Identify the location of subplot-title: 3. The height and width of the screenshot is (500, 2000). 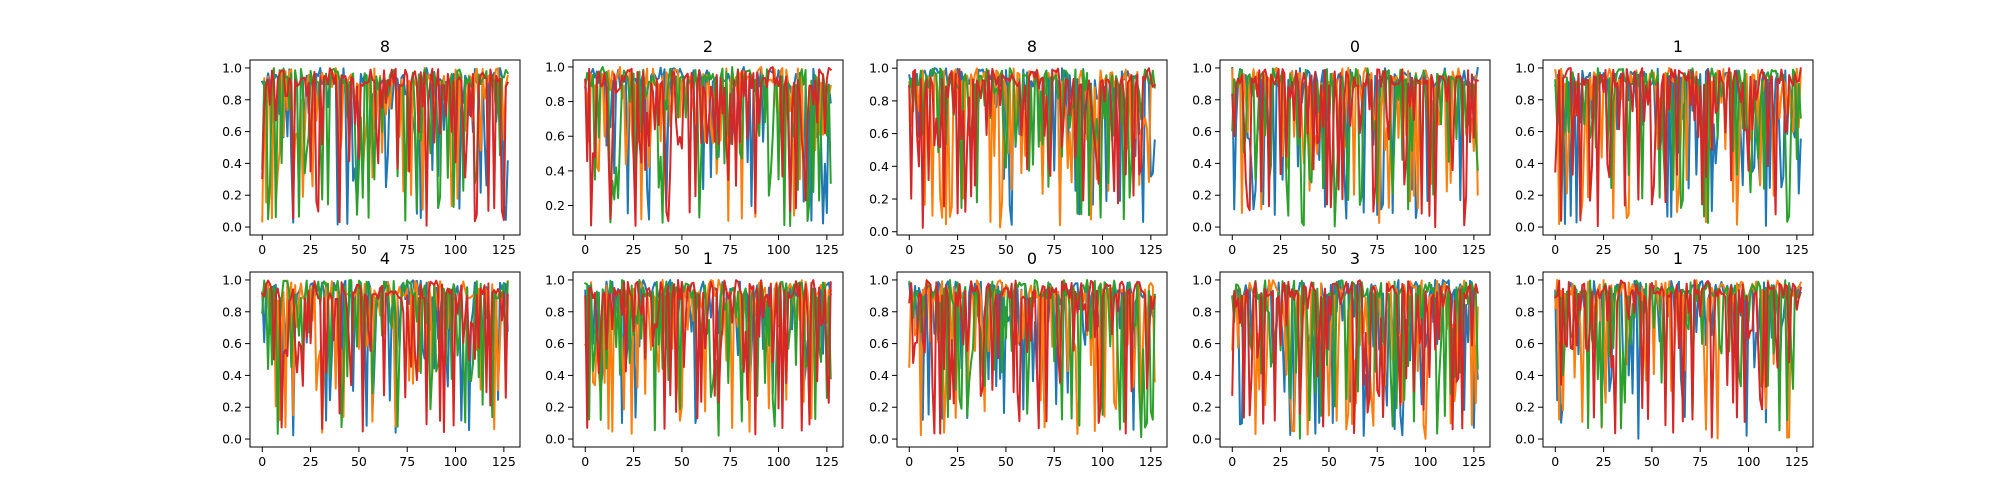
(1355, 258).